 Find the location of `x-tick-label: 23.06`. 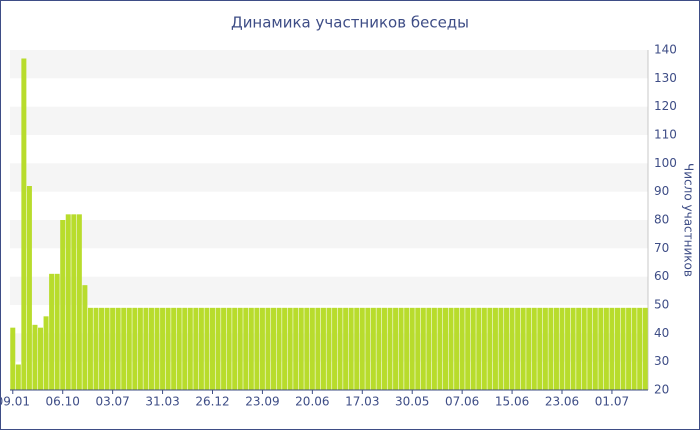

x-tick-label: 23.06 is located at coordinates (562, 402).